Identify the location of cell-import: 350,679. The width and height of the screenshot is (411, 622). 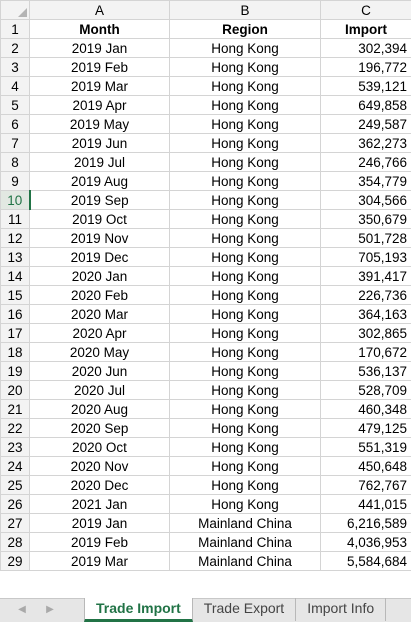
(365, 219).